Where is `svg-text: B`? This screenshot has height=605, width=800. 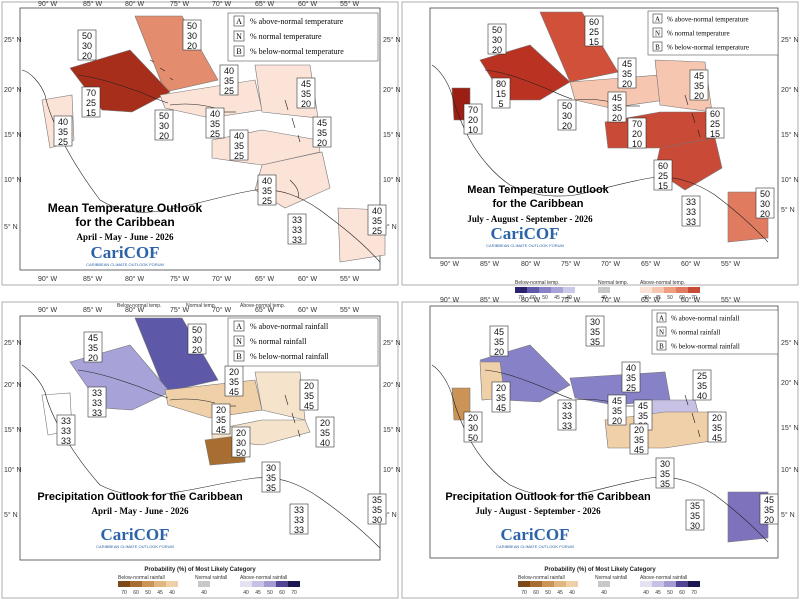 svg-text: B is located at coordinates (238, 51).